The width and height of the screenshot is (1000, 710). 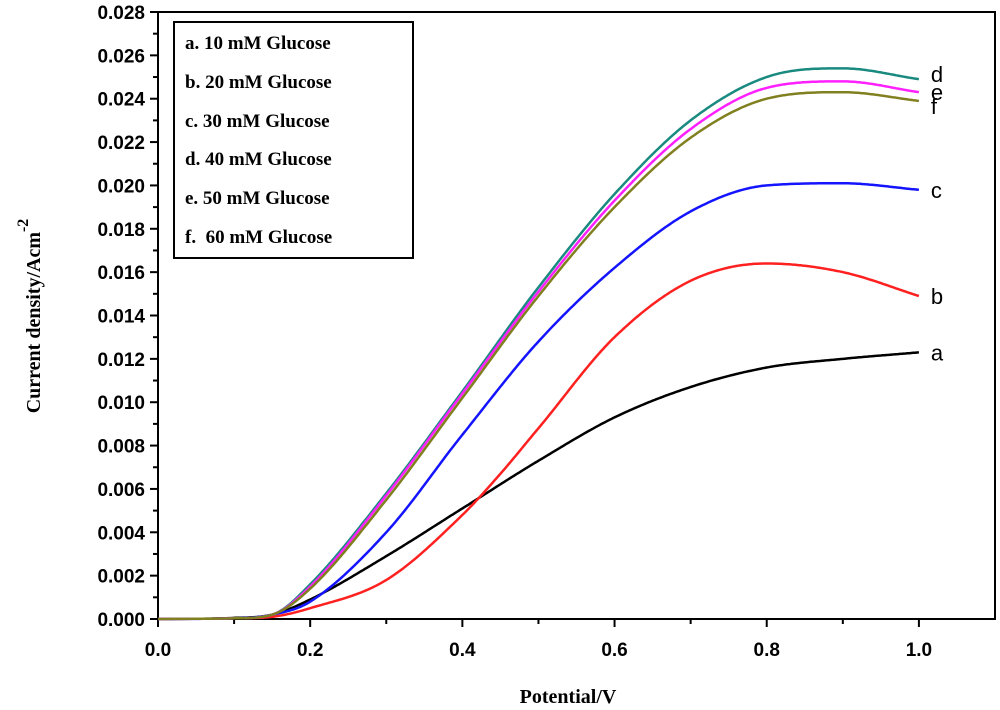 What do you see at coordinates (121, 230) in the screenshot?
I see `y-tick-label: 0.018` at bounding box center [121, 230].